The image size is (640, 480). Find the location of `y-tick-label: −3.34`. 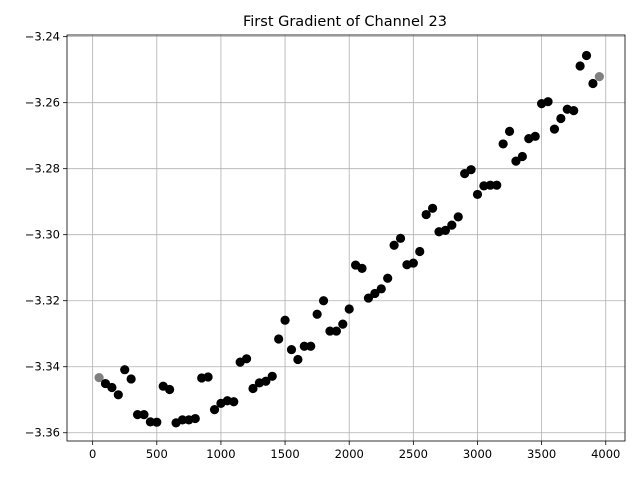

y-tick-label: −3.34 is located at coordinates (42, 367).